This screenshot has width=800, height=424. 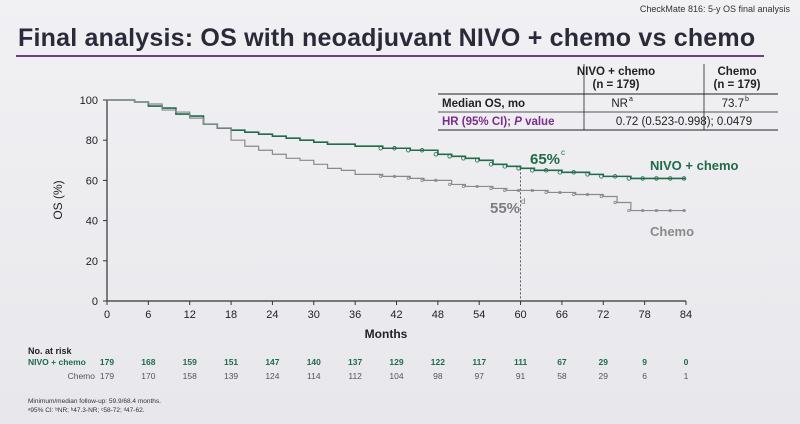 What do you see at coordinates (50, 351) in the screenshot?
I see `risk-table-title: No. at risk` at bounding box center [50, 351].